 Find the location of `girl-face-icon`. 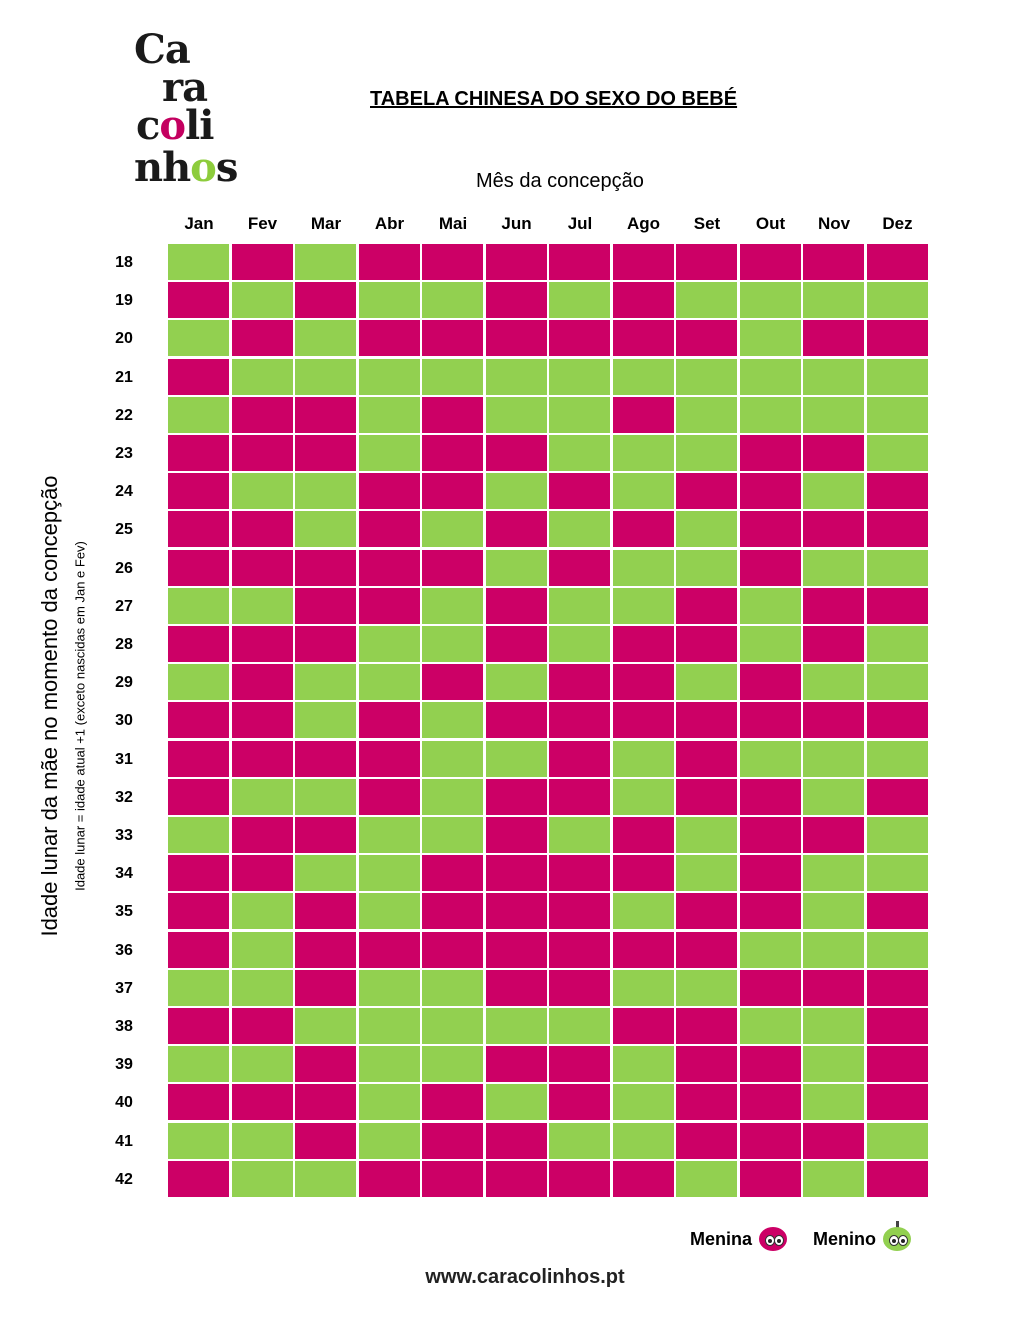

girl-face-icon is located at coordinates (773, 1239).